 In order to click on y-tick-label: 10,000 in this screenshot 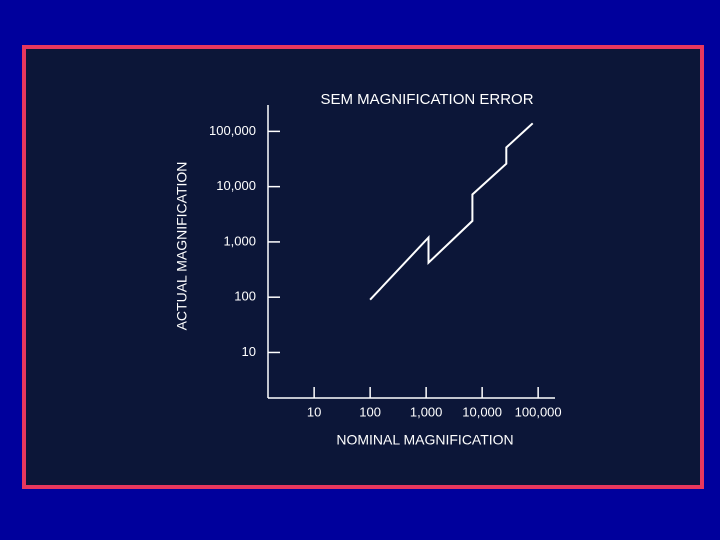, I will do `click(236, 185)`.